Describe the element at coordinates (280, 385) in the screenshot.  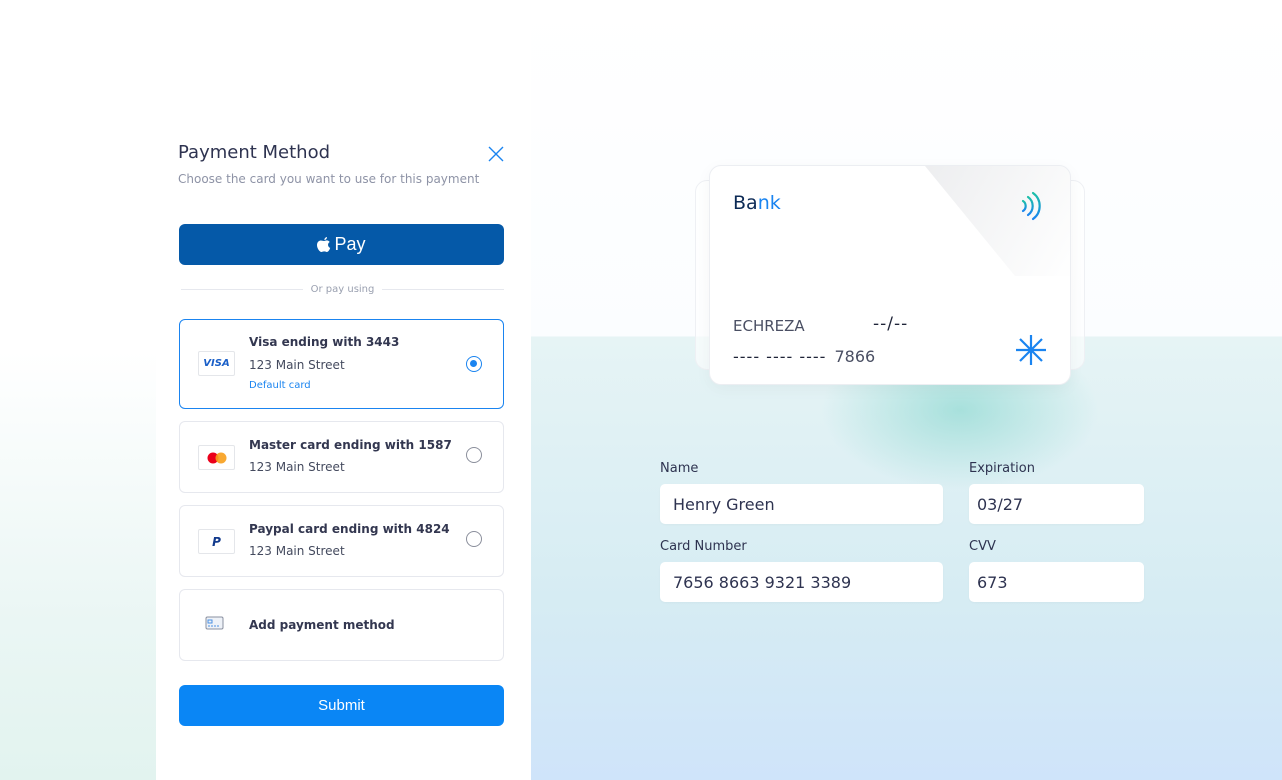
I see `default-card-badge: Default card` at that location.